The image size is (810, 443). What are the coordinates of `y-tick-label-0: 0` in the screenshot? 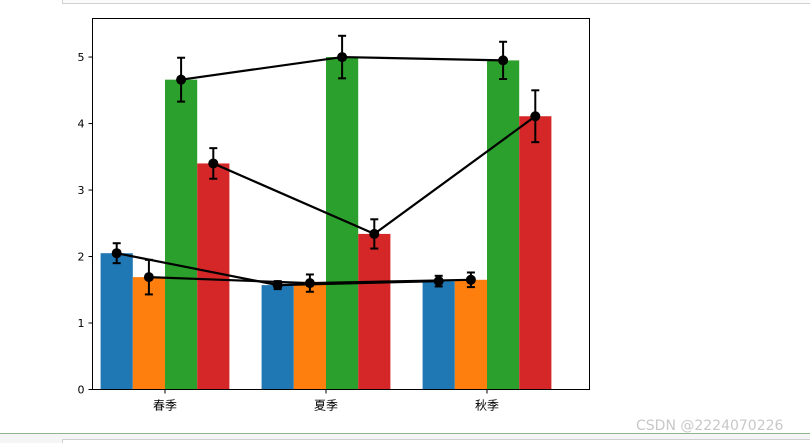 It's located at (81, 390).